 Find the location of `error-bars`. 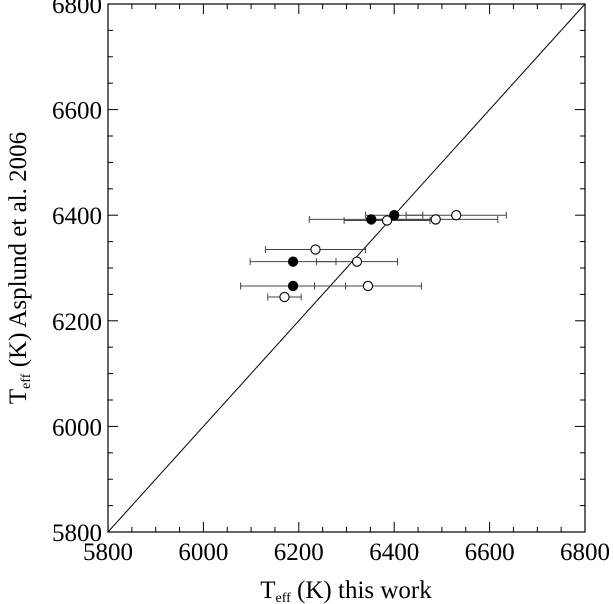

error-bars is located at coordinates (373, 256).